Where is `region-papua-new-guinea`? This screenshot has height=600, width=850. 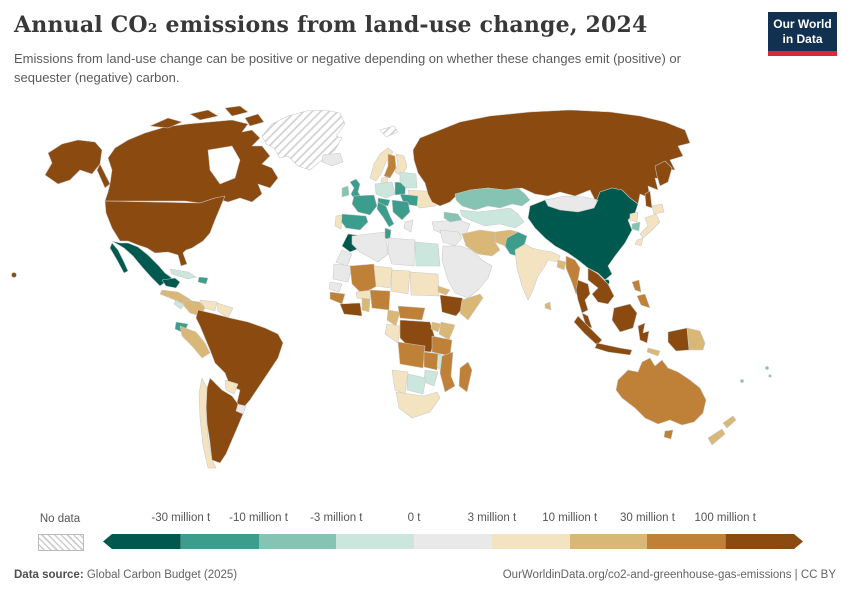
region-papua-new-guinea is located at coordinates (696, 339).